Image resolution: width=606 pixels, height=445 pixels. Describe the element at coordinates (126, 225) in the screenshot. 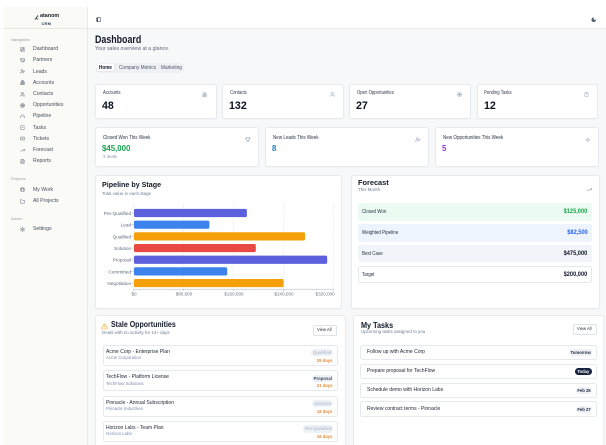

I see `svg-text: Lead` at that location.